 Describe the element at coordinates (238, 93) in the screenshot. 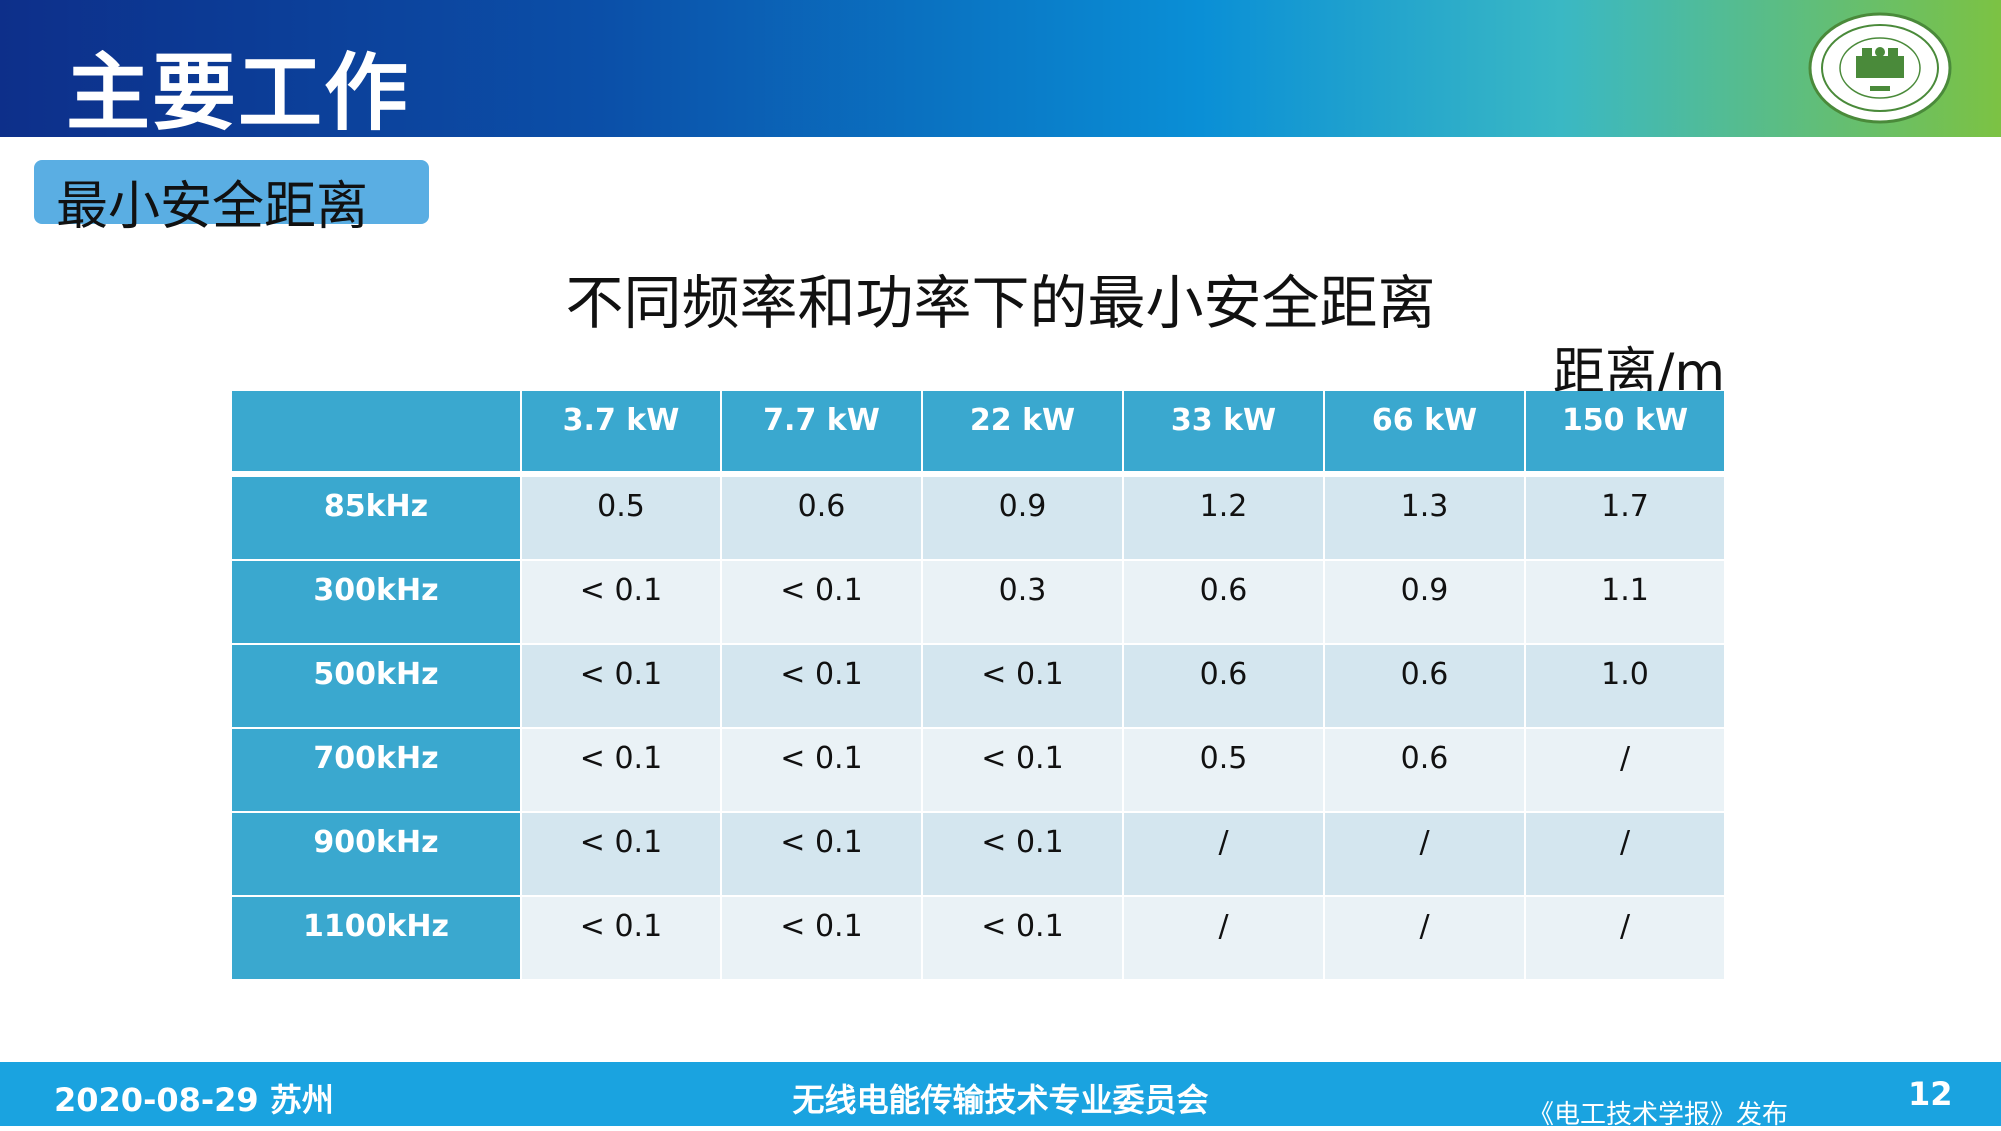

I see `page-title: 主要工作` at that location.